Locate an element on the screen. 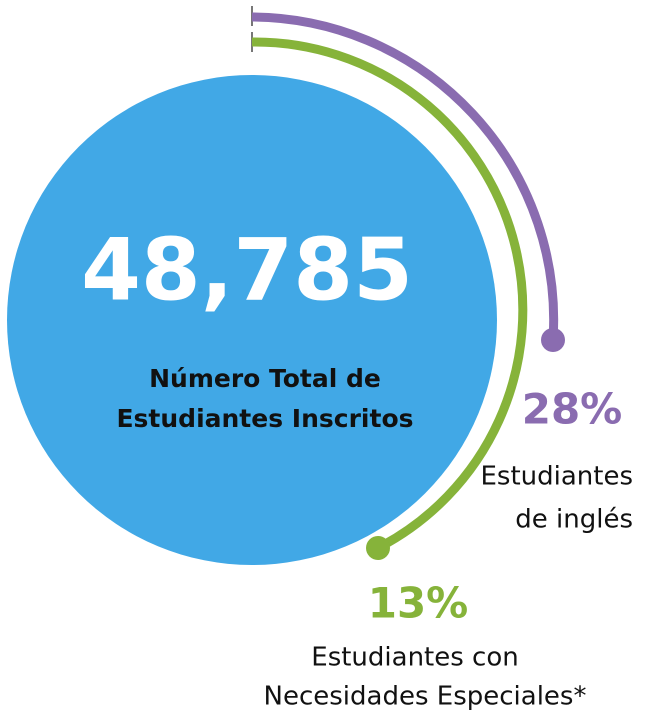 This screenshot has width=654, height=717. total-label: Estudiantes Inscritos is located at coordinates (264, 418).